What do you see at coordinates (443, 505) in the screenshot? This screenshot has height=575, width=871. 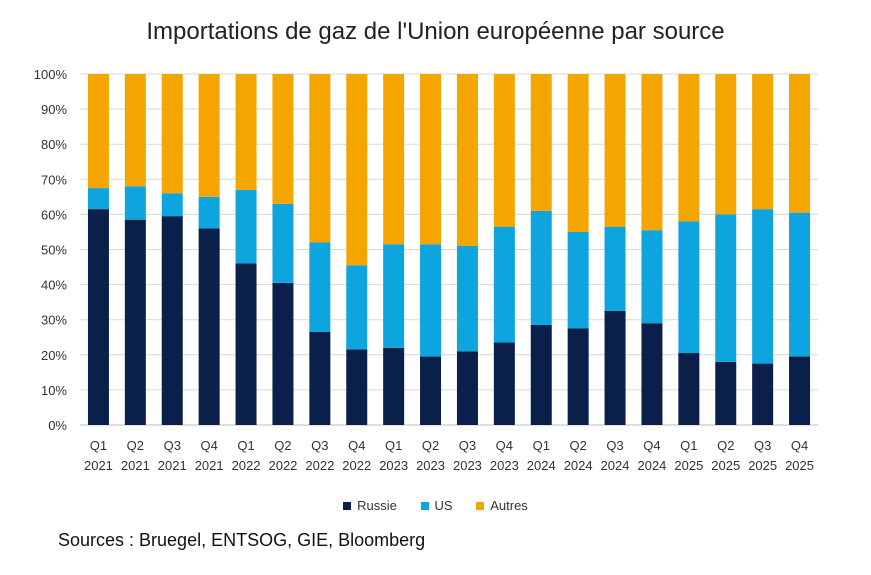 I see `legend-label-us: US` at bounding box center [443, 505].